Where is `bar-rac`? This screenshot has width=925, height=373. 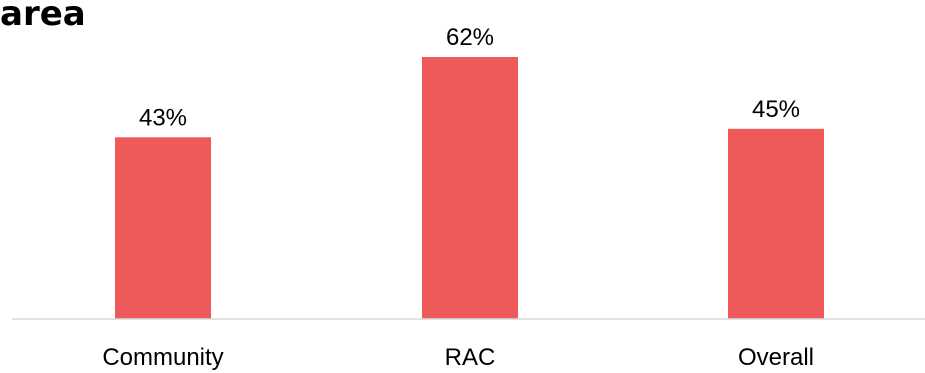 bar-rac is located at coordinates (470, 188).